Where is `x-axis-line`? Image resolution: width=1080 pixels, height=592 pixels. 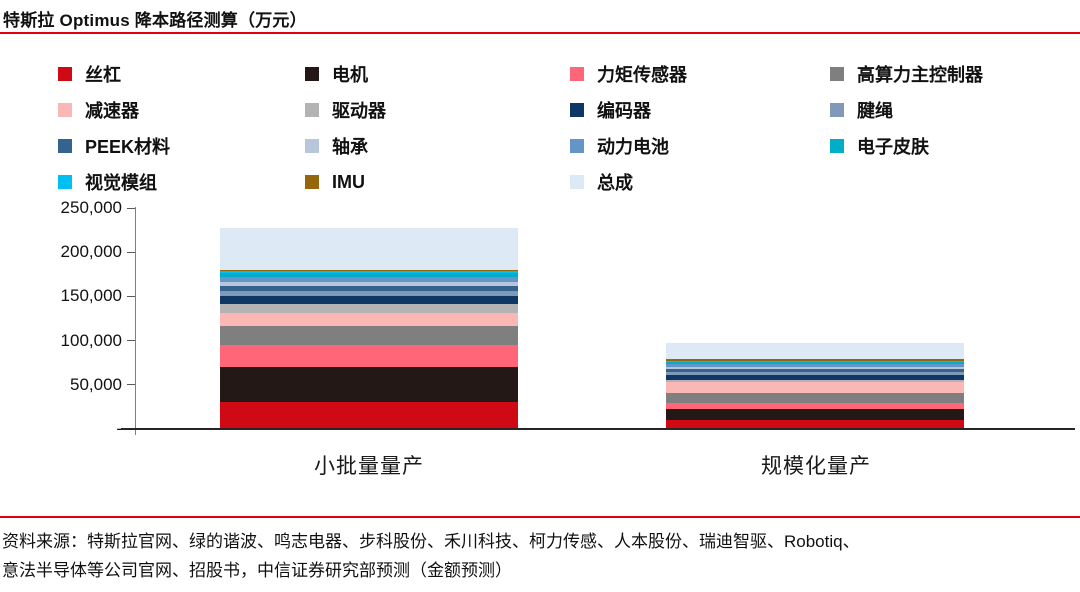
x-axis-line is located at coordinates (598, 429).